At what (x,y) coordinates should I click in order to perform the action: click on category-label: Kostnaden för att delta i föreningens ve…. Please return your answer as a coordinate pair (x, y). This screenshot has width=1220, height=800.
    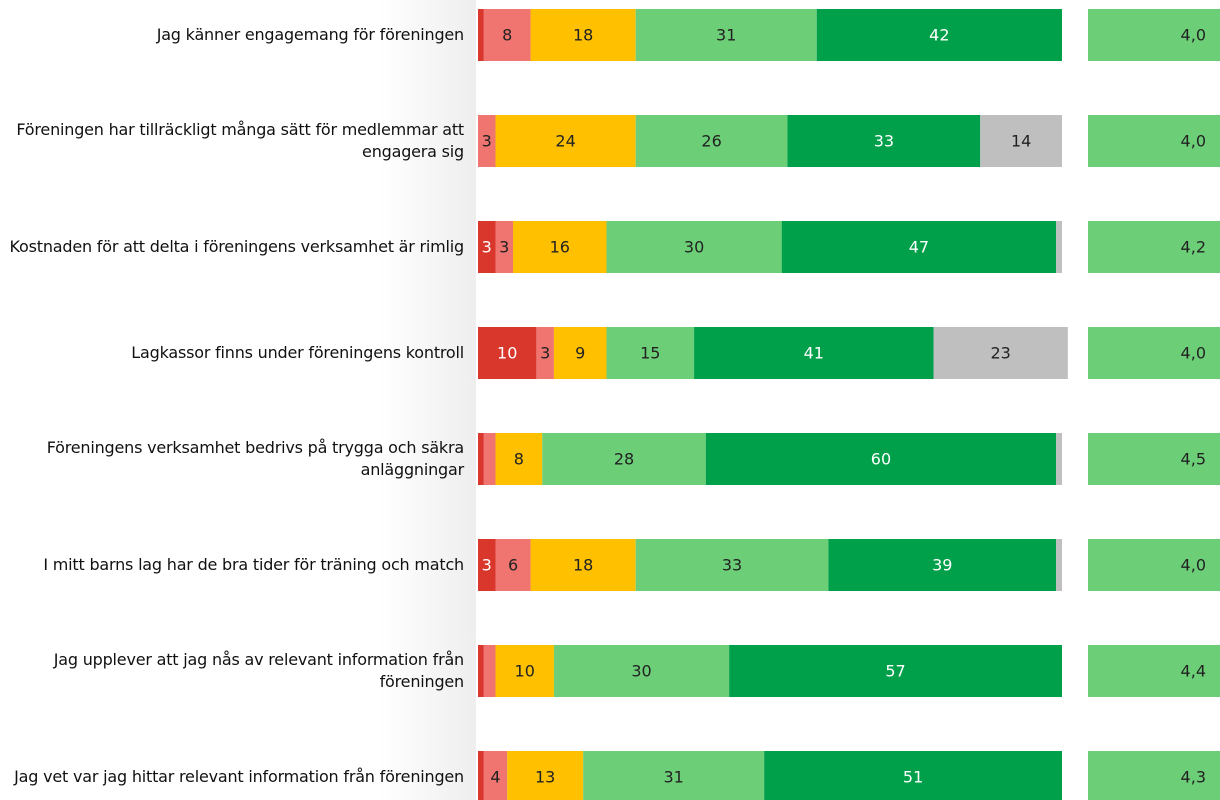
    Looking at the image, I should click on (237, 246).